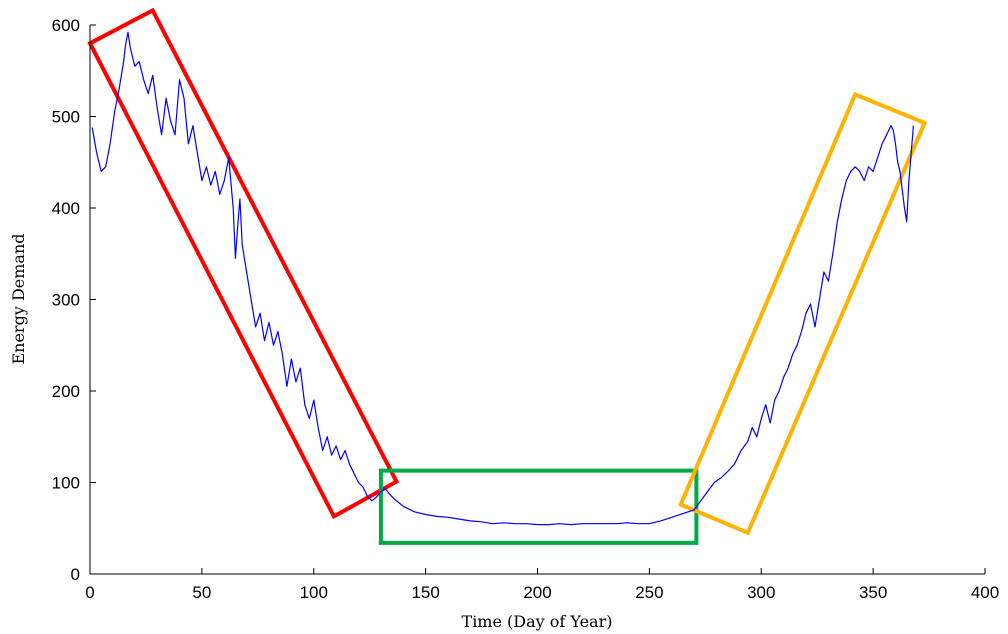 This screenshot has width=1008, height=634. I want to click on x-tick-label: 400, so click(985, 592).